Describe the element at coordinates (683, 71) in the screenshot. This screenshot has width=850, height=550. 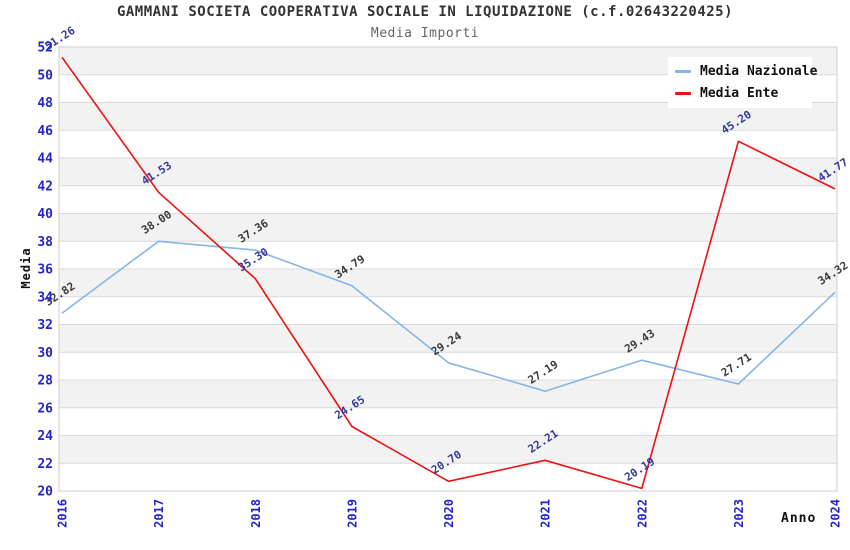
I see `media-nazionale-line-swatch` at that location.